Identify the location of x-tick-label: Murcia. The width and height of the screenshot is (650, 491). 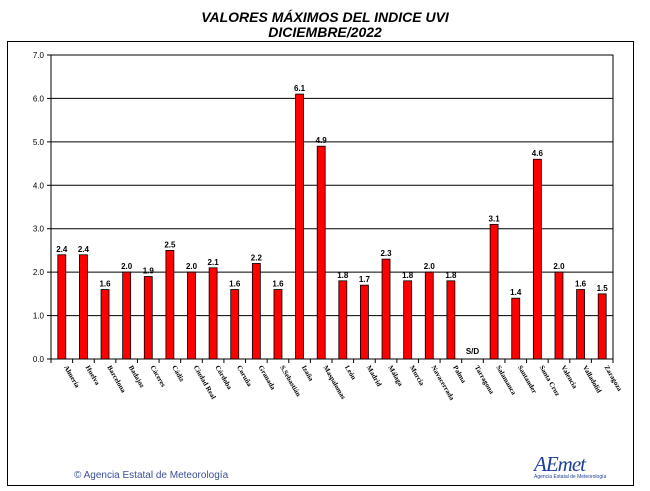
(417, 376).